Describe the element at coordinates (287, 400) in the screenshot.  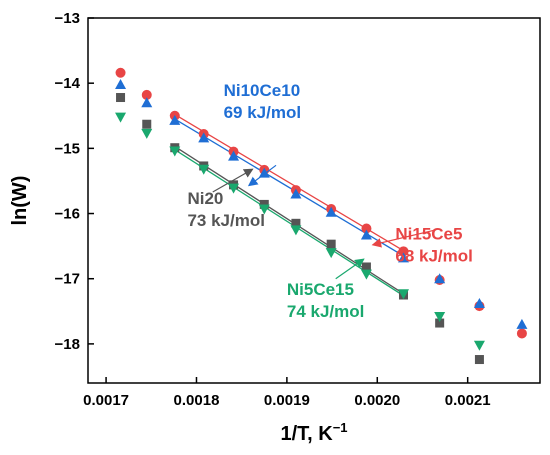
I see `x-tick-label: 0.0019` at that location.